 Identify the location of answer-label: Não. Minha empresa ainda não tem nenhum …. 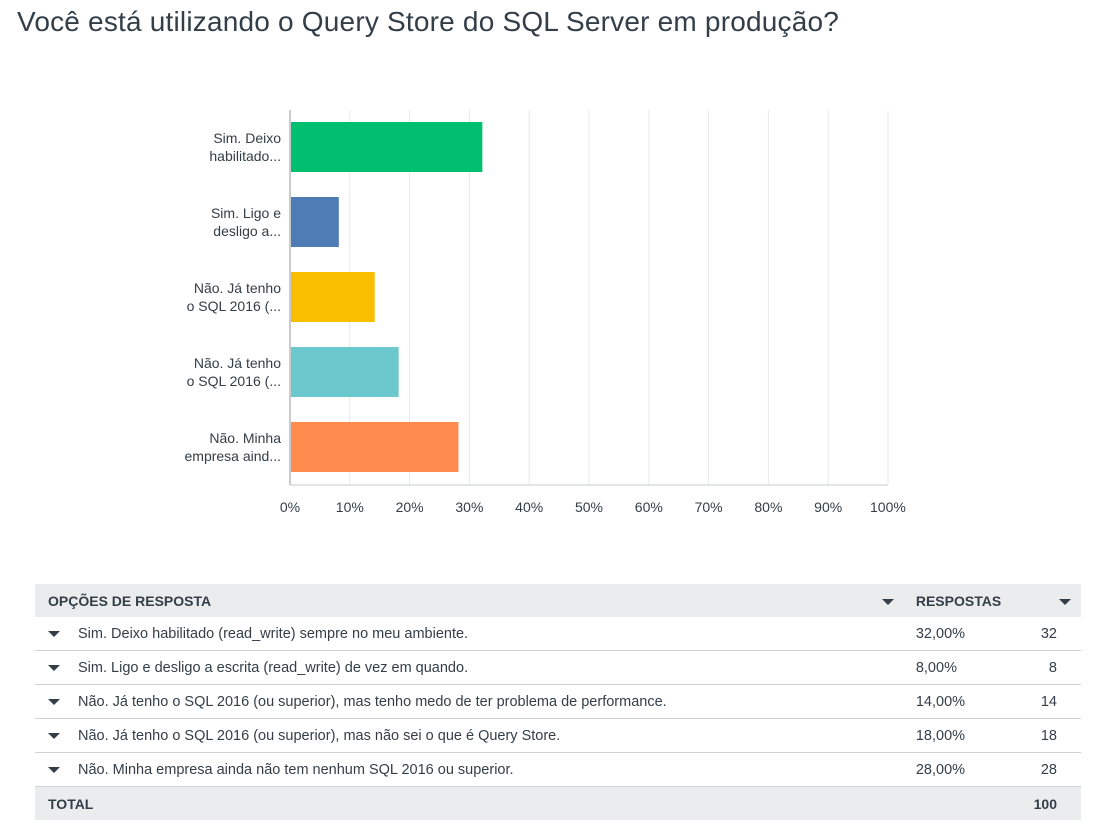
(296, 769).